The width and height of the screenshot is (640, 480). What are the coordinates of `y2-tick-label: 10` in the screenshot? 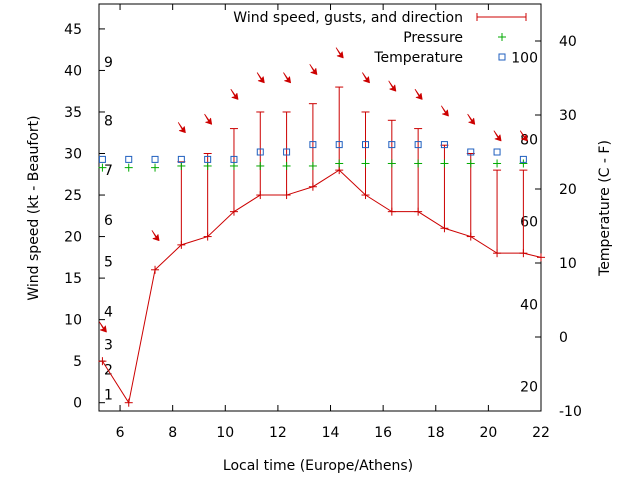 It's located at (568, 264).